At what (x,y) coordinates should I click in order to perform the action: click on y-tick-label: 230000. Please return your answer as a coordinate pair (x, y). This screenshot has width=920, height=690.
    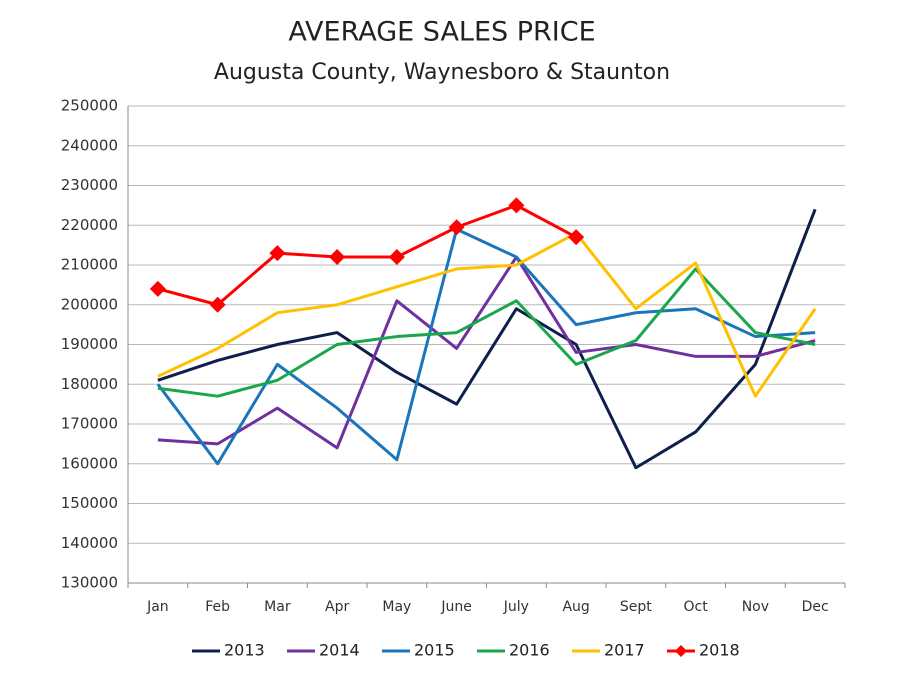
    Looking at the image, I should click on (89, 185).